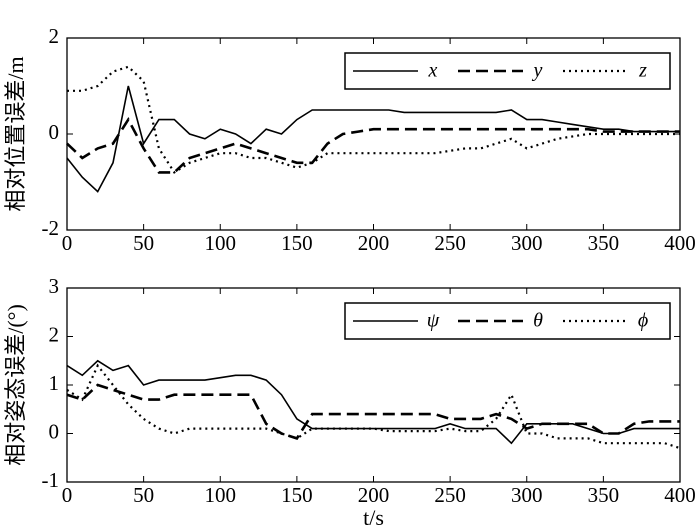 Image resolution: width=700 pixels, height=531 pixels. What do you see at coordinates (538, 321) in the screenshot?
I see `legend-label: θ` at bounding box center [538, 321].